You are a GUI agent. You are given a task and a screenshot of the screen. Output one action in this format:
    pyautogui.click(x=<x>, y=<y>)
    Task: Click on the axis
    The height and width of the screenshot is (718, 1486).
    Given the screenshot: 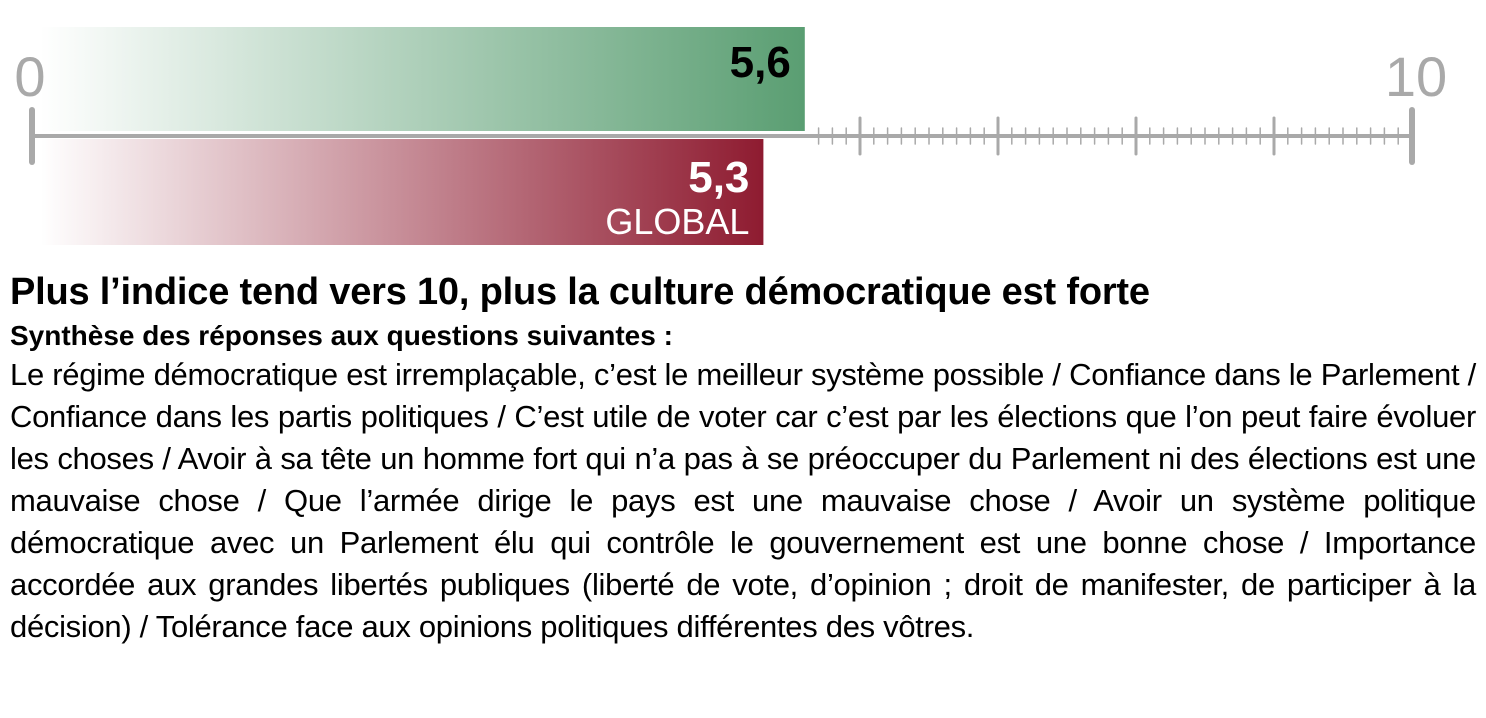 What is the action you would take?
    pyautogui.click(x=722, y=136)
    